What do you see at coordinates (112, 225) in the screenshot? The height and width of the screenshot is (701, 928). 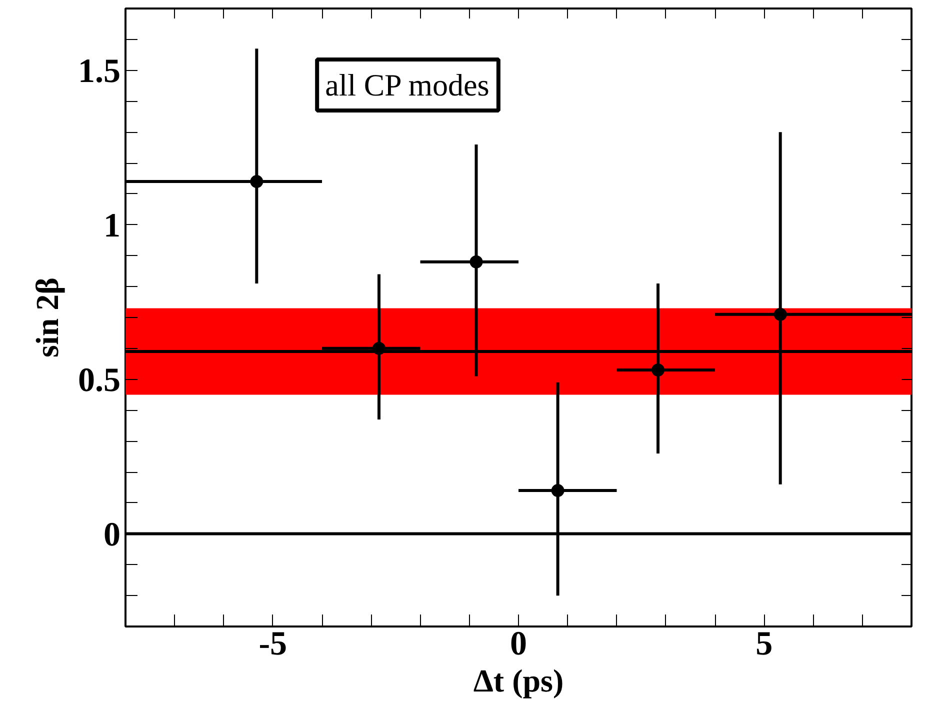 I see `y-tick-label: 1` at bounding box center [112, 225].